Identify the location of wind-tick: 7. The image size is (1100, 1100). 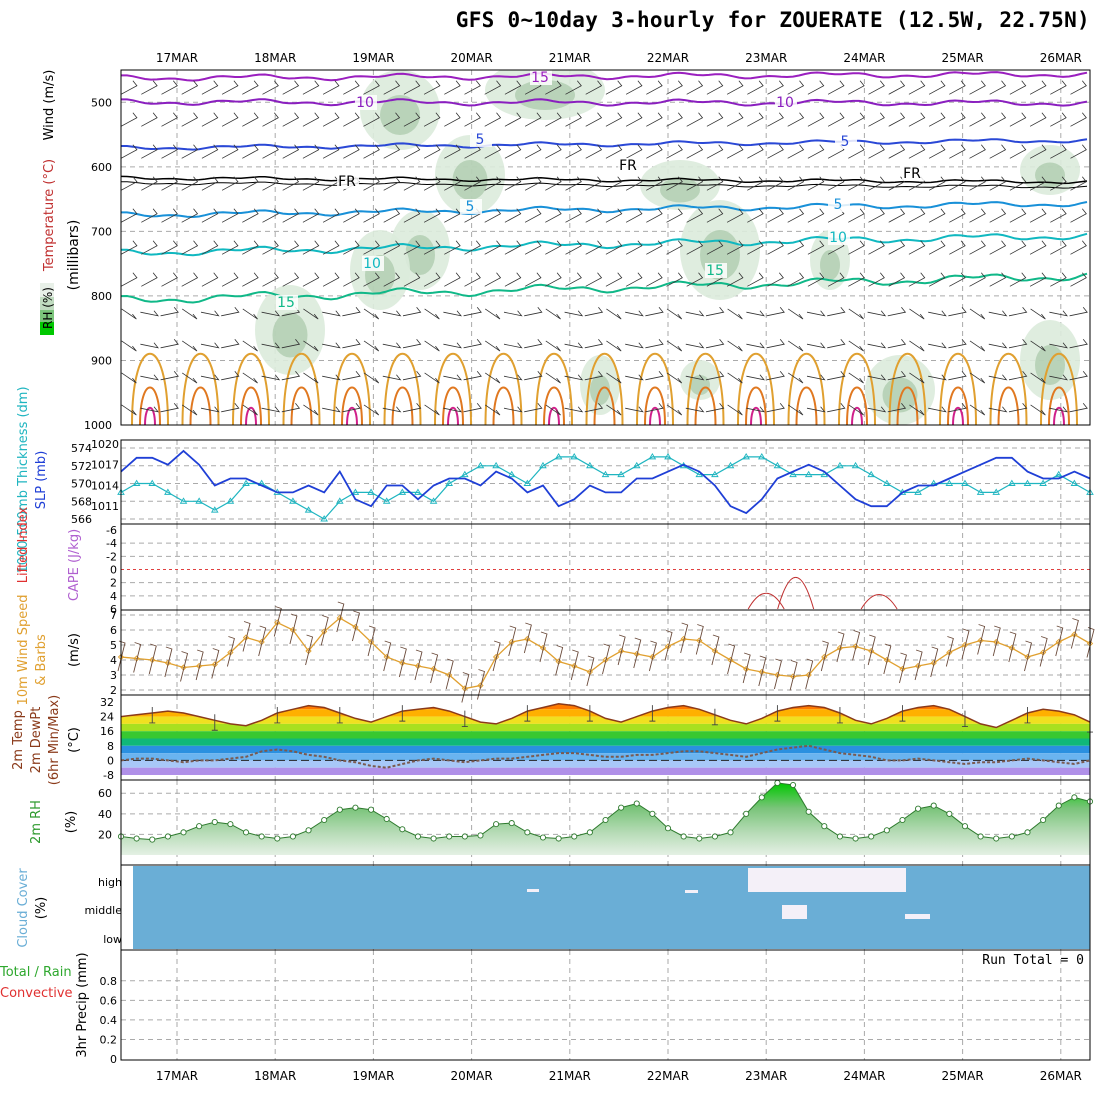
(113, 615).